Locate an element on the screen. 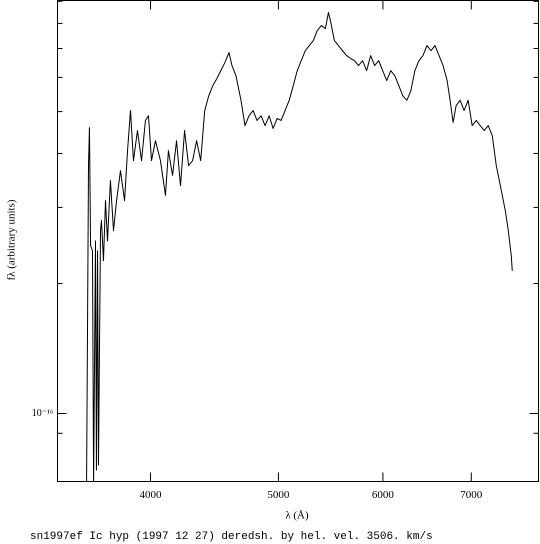 The height and width of the screenshot is (544, 540). y-axis-label: fλ (arbitrary units) is located at coordinates (12, 239).